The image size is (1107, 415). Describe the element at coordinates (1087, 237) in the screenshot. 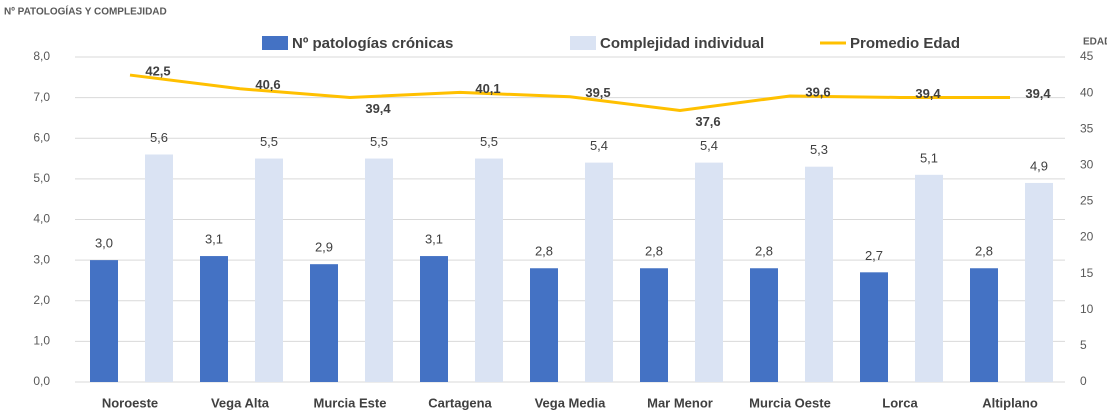

I see `y2-tick-label: 20` at that location.